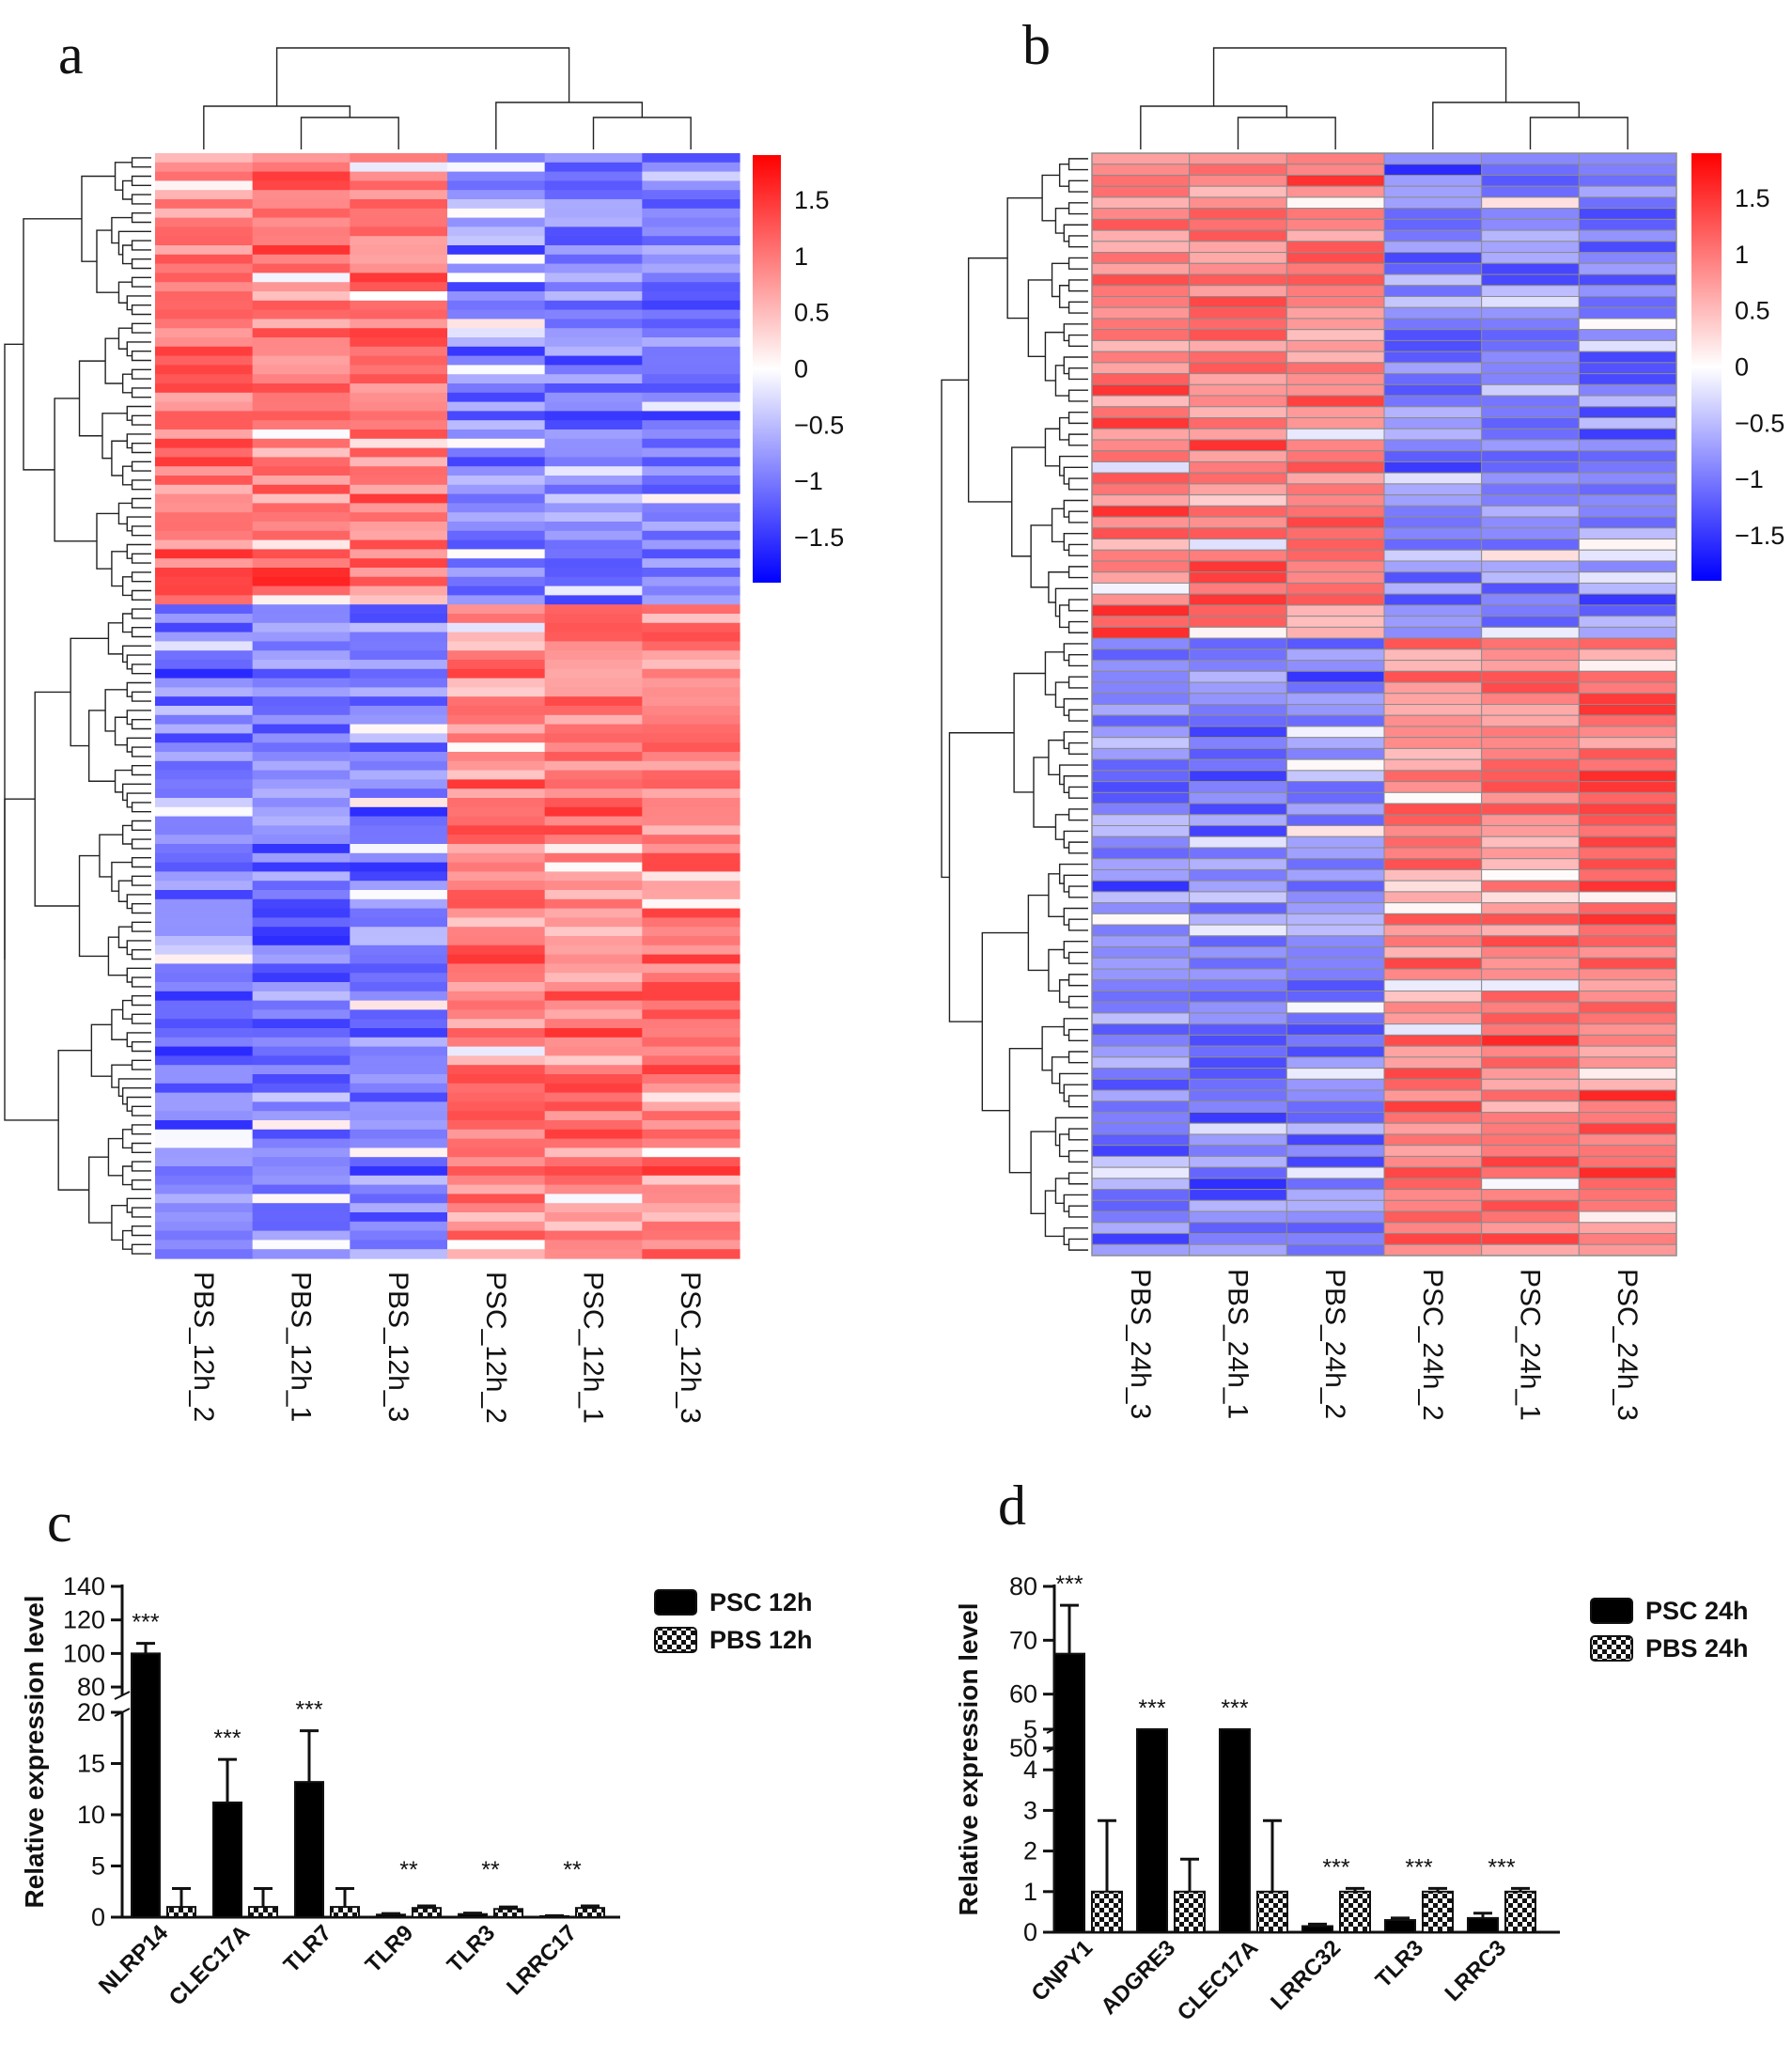  What do you see at coordinates (1030, 1851) in the screenshot?
I see `y-tick-label: 2` at bounding box center [1030, 1851].